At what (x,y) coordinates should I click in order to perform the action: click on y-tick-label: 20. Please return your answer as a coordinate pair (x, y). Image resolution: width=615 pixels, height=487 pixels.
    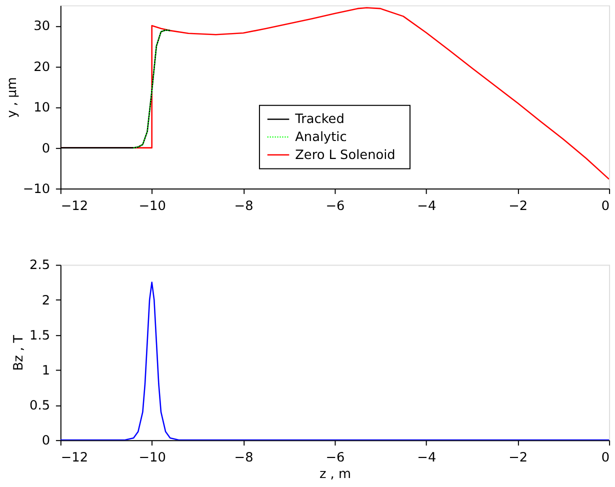
    Looking at the image, I should click on (42, 67).